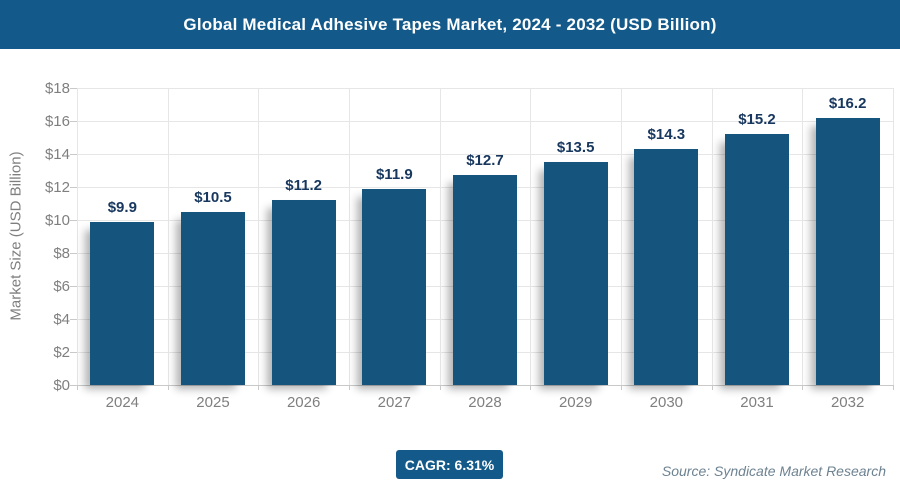 This screenshot has width=900, height=500. What do you see at coordinates (57, 121) in the screenshot?
I see `y-tick-label: $16` at bounding box center [57, 121].